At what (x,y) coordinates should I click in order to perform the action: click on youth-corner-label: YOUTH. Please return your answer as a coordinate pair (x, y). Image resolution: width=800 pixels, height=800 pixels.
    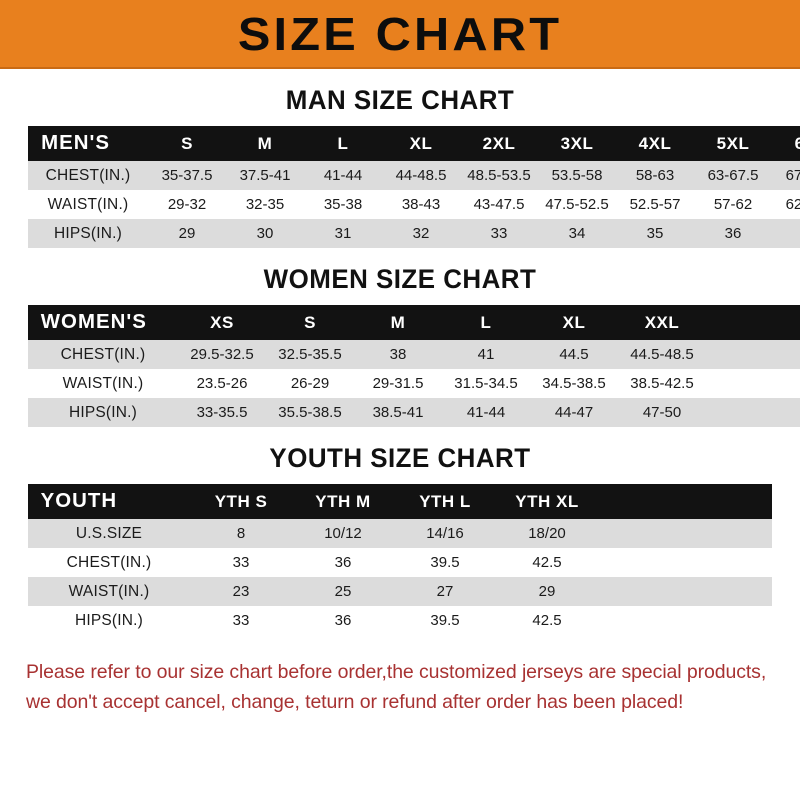
    Looking at the image, I should click on (79, 501).